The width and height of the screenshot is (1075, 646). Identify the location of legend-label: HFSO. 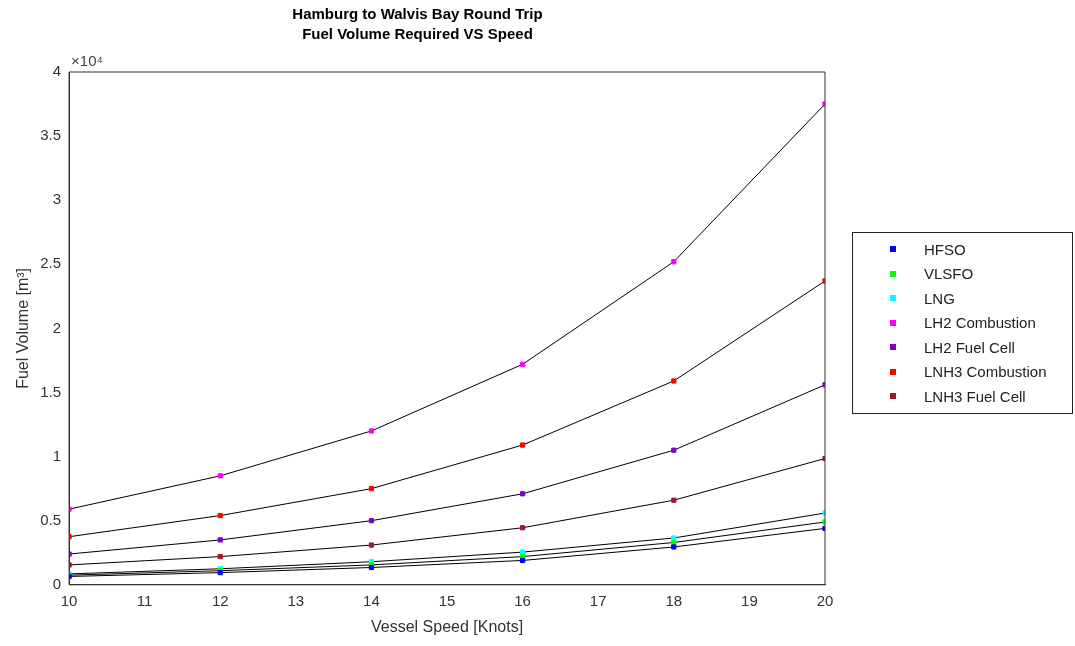
(945, 249).